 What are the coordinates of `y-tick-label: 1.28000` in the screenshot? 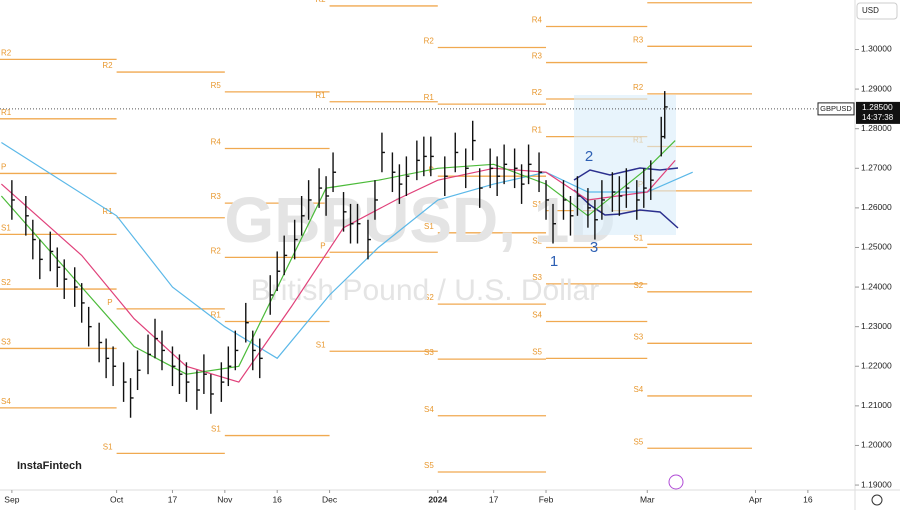 It's located at (876, 128).